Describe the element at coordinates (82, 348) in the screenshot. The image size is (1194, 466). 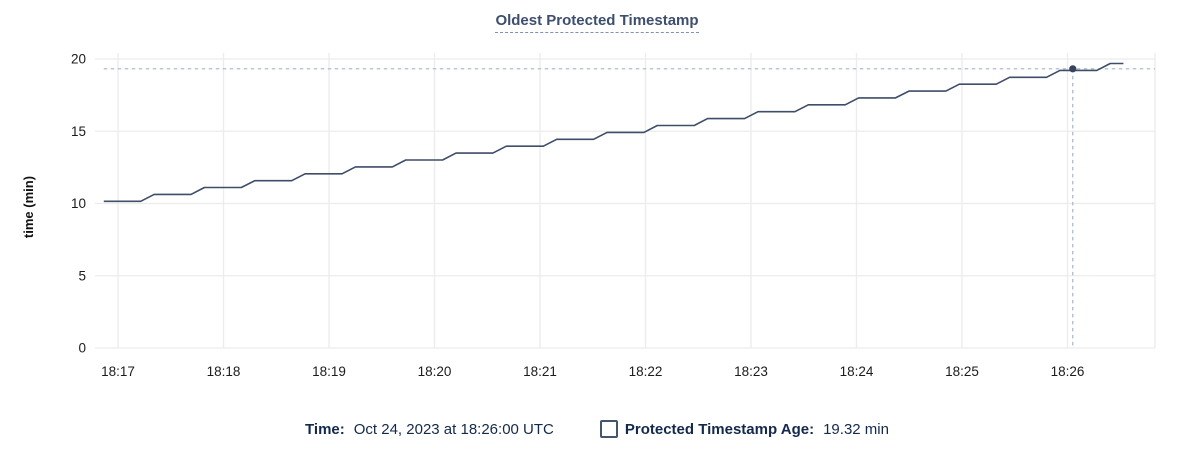
I see `y-tick-label: 0` at that location.